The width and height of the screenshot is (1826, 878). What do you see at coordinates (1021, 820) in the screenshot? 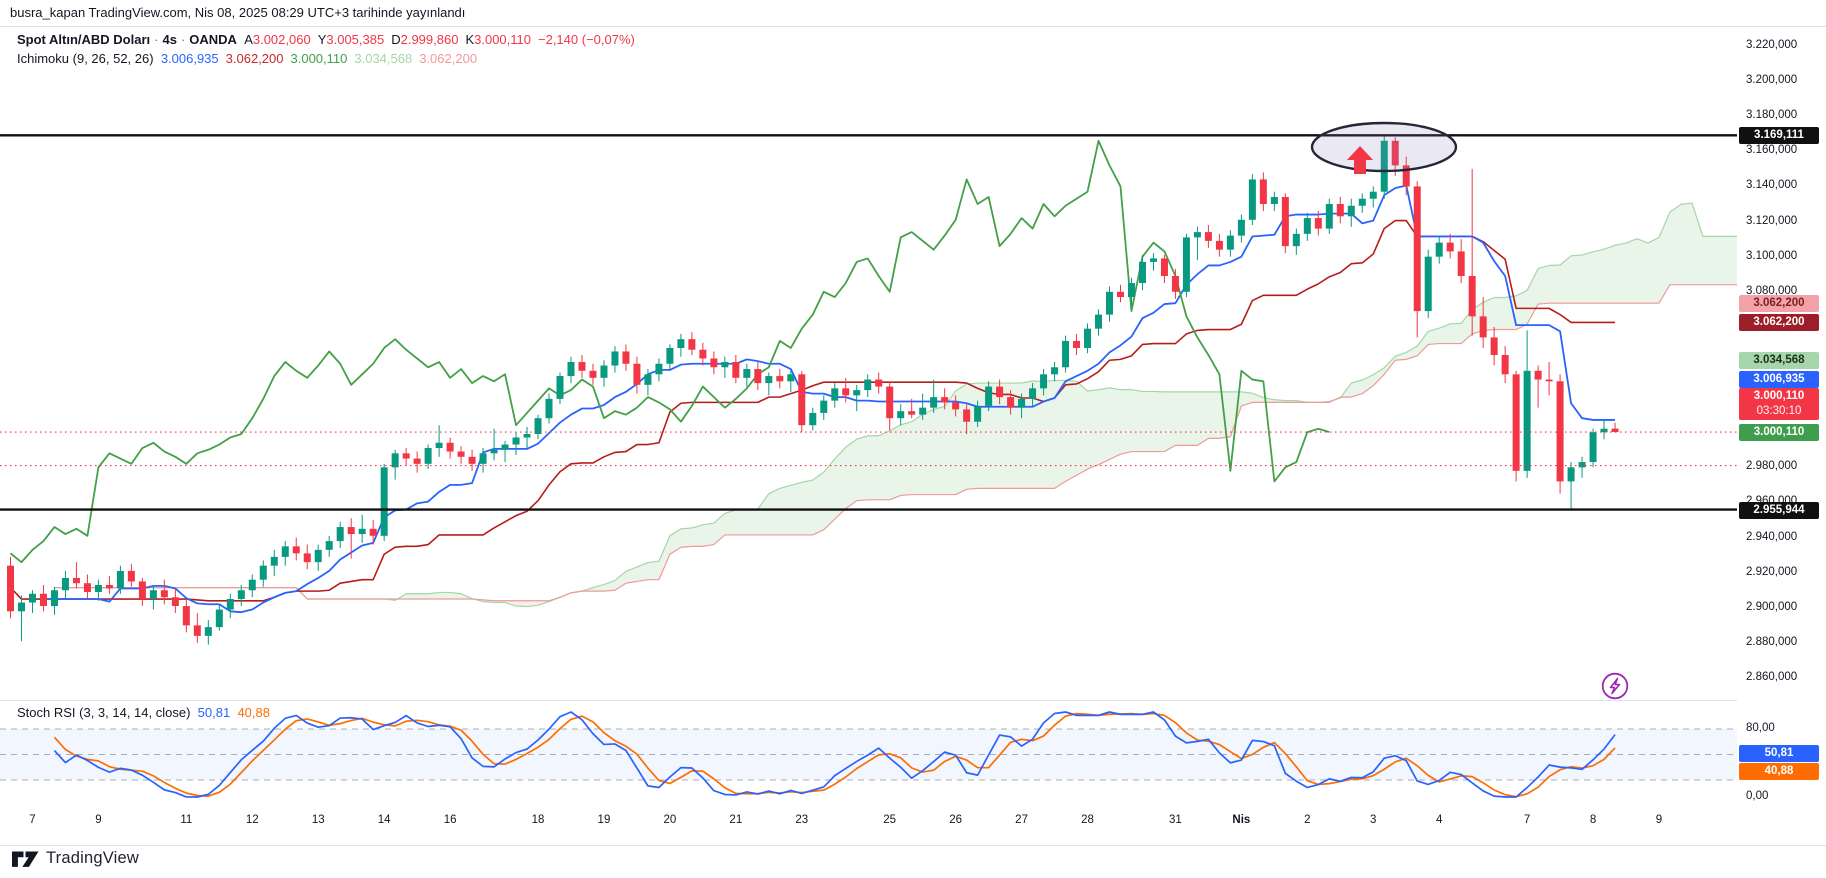
I see `time-axis-label: 27` at bounding box center [1021, 820].